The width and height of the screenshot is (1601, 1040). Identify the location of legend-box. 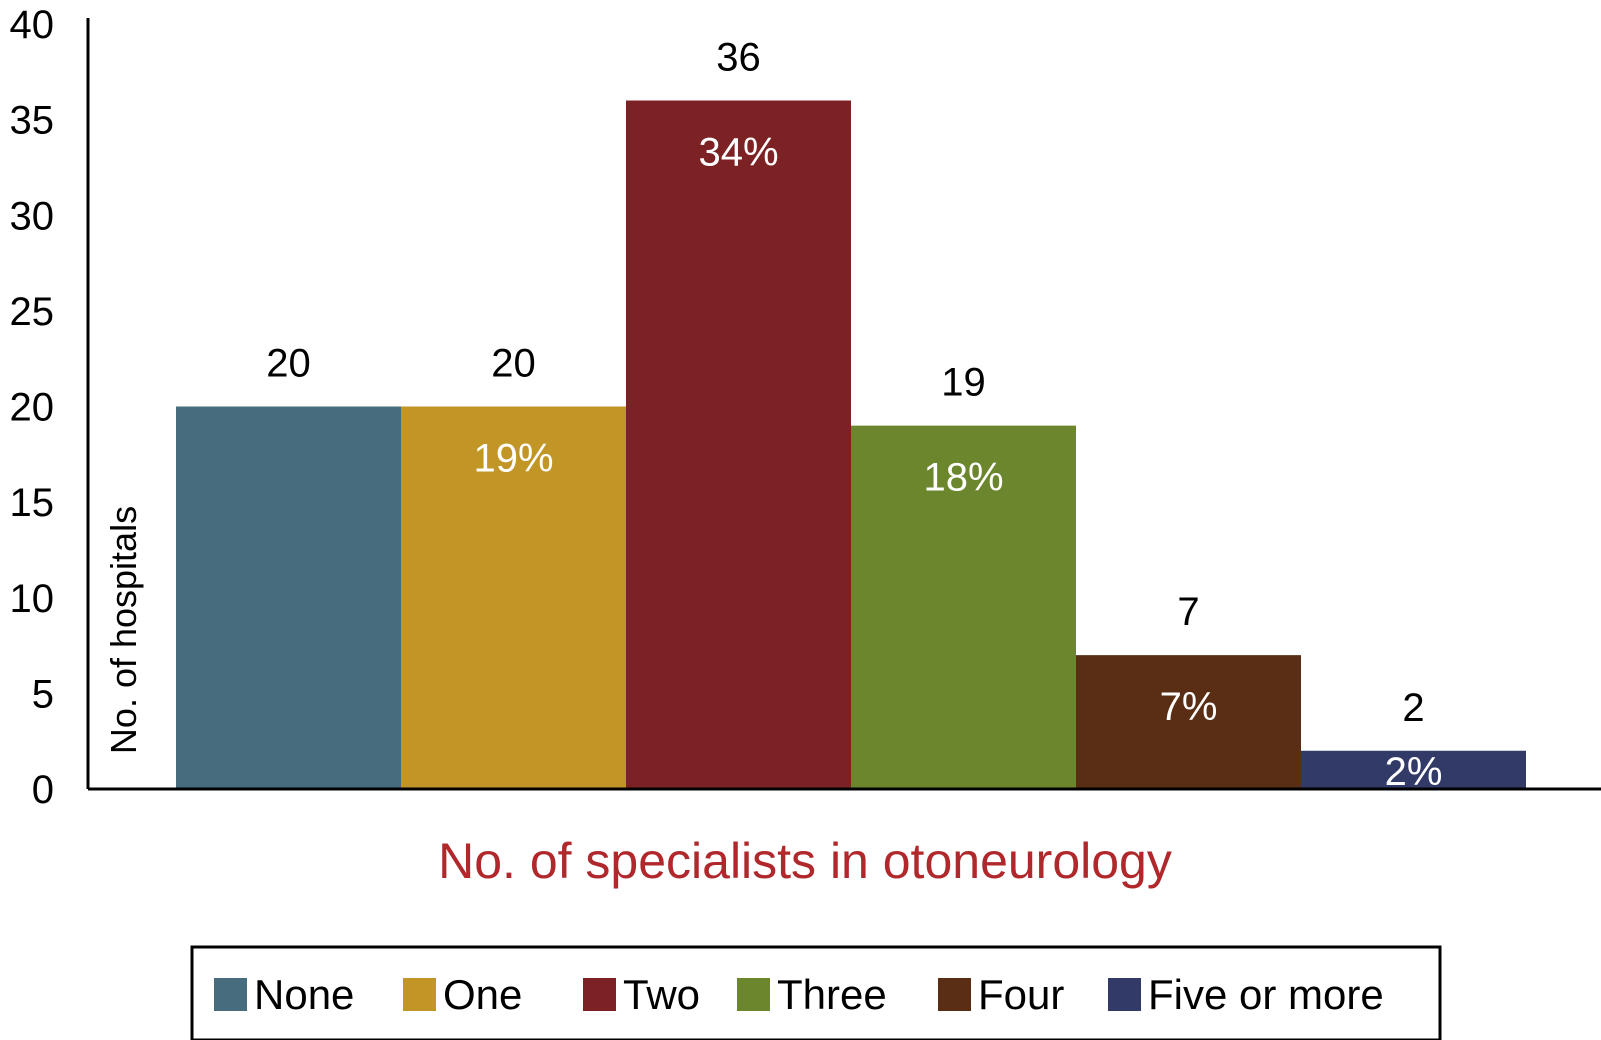
(816, 992).